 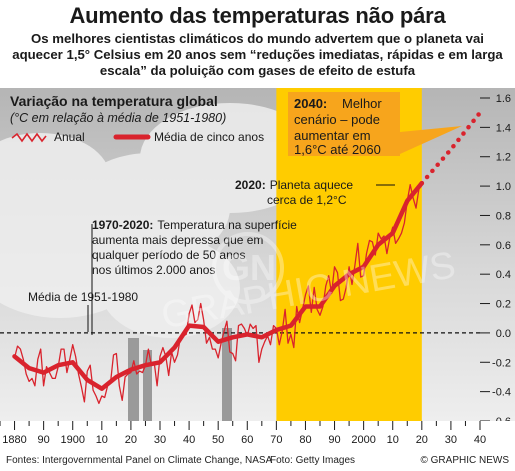 I want to click on chart-title: Variação na temperatura global, so click(x=114, y=101).